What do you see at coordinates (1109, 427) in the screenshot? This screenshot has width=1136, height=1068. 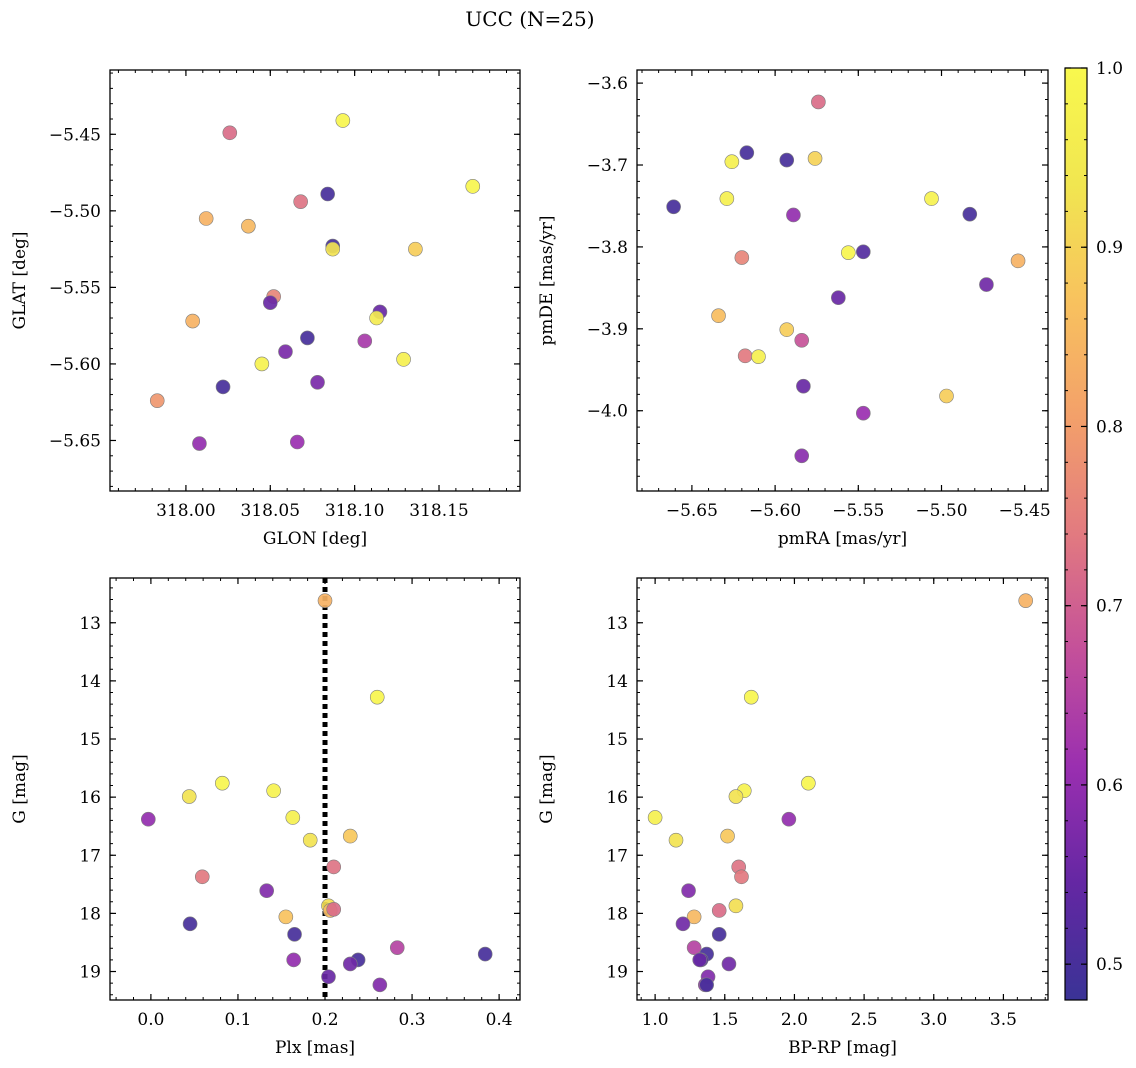 I see `colorbar-tick-label: 0.8` at bounding box center [1109, 427].